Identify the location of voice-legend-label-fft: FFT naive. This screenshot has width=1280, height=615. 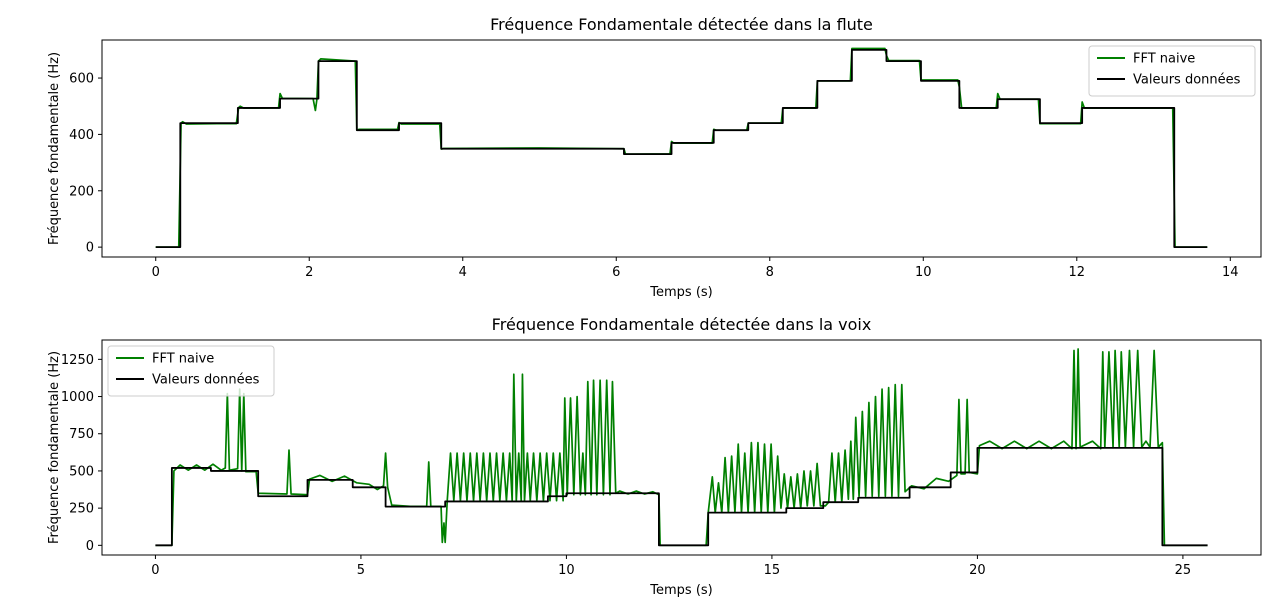
(183, 359).